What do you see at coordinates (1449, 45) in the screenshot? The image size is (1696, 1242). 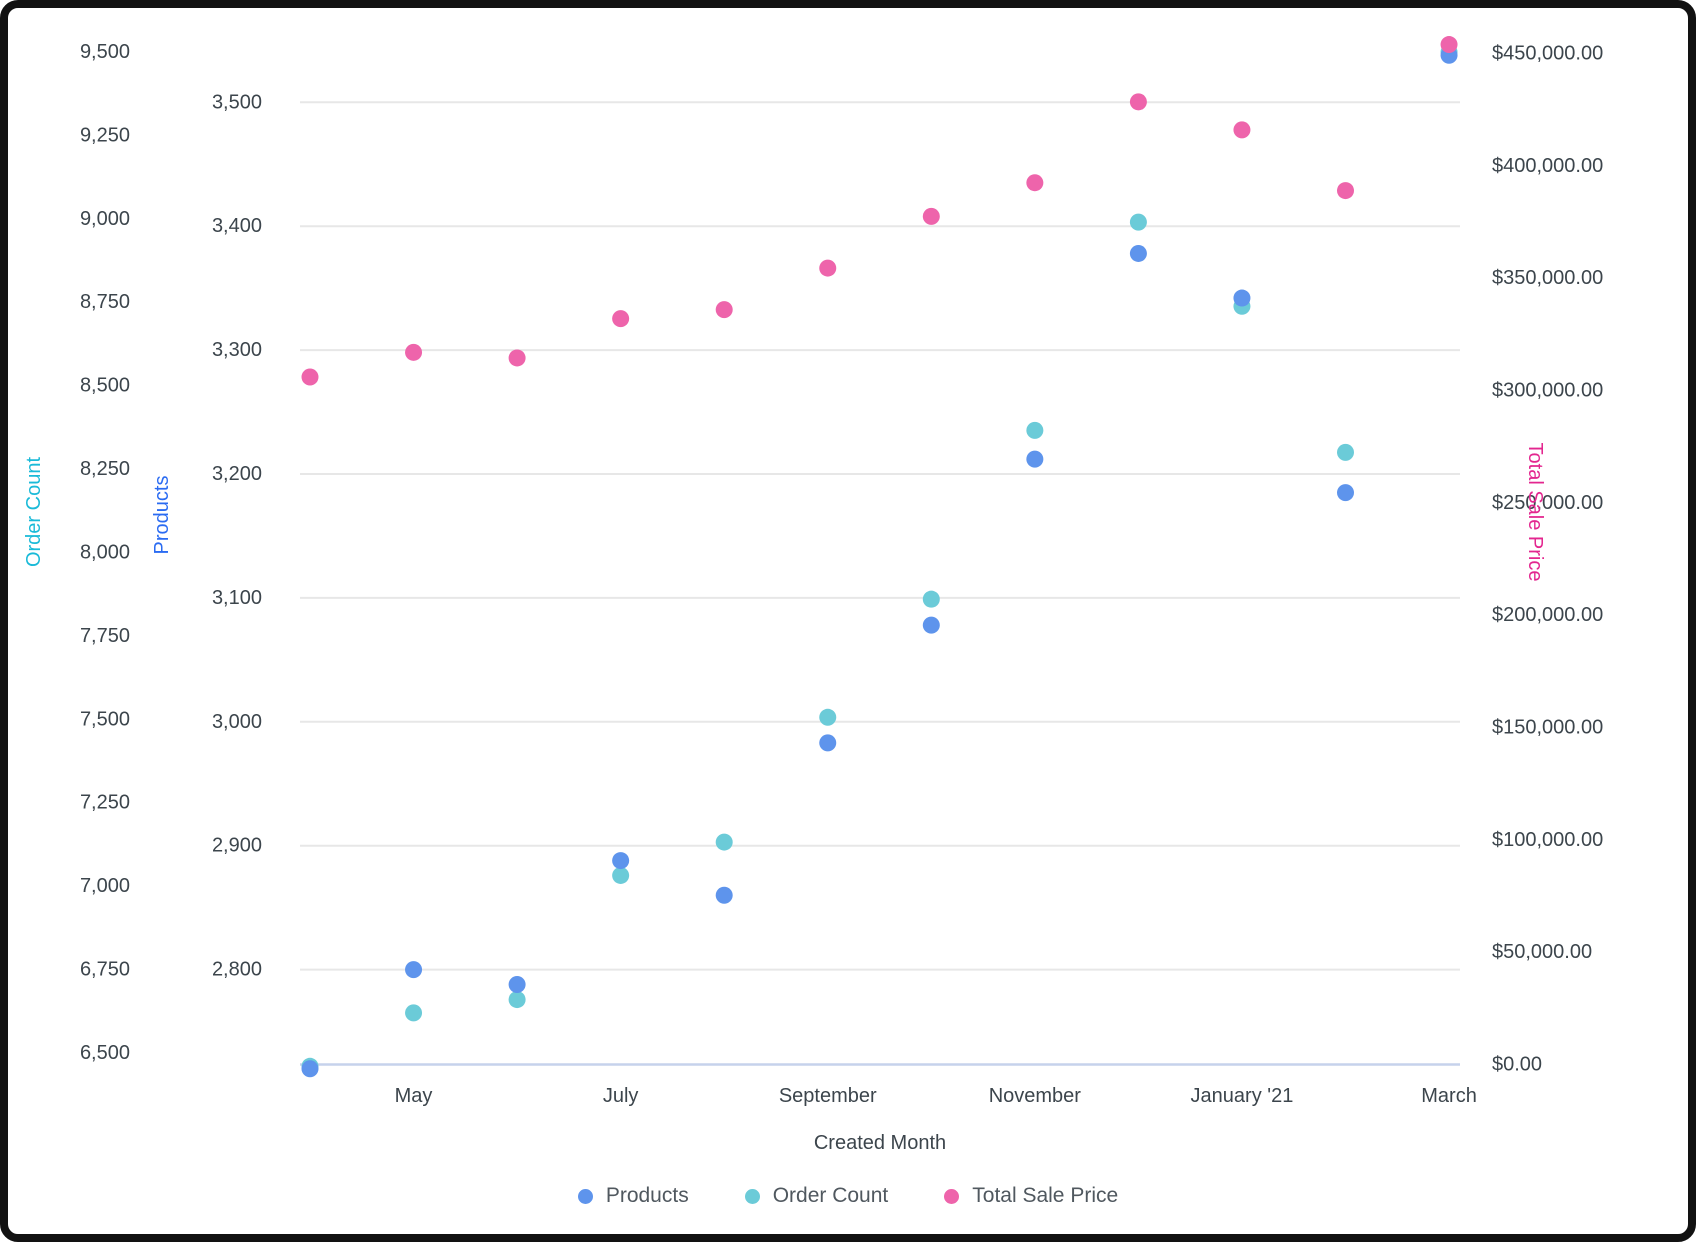 I see `point-total-sale-price-March` at bounding box center [1449, 45].